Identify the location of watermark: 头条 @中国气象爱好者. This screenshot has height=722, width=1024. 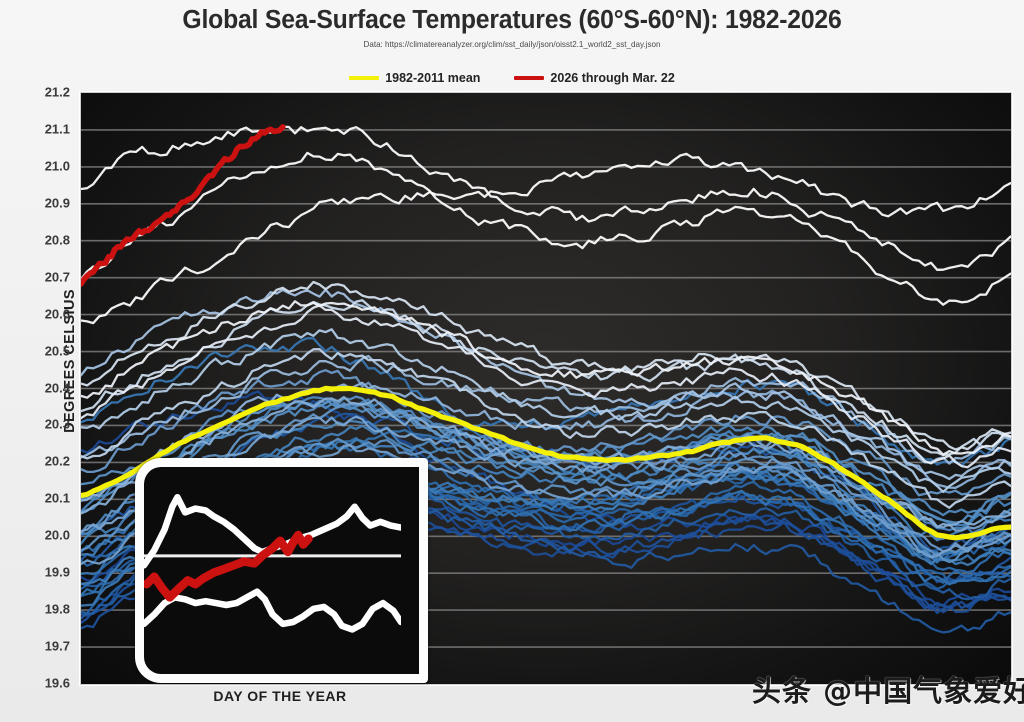
(888, 691).